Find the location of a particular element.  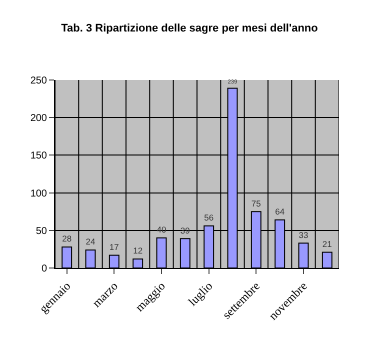

chart-title: Tab. 3 Ripartizione delle sagre per mesi dell'anno is located at coordinates (189, 28).